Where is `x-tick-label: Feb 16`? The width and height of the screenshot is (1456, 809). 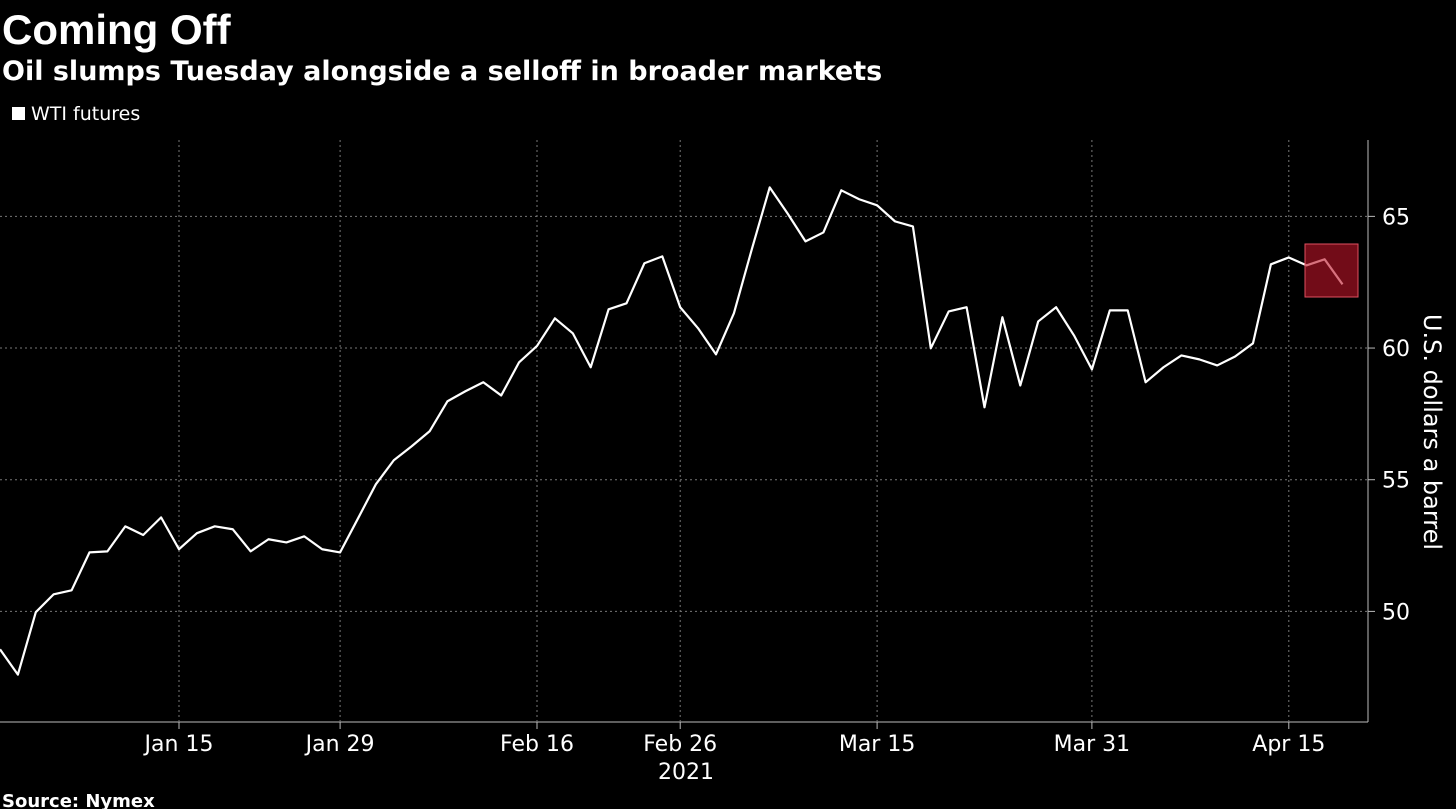
x-tick-label: Feb 16 is located at coordinates (537, 744).